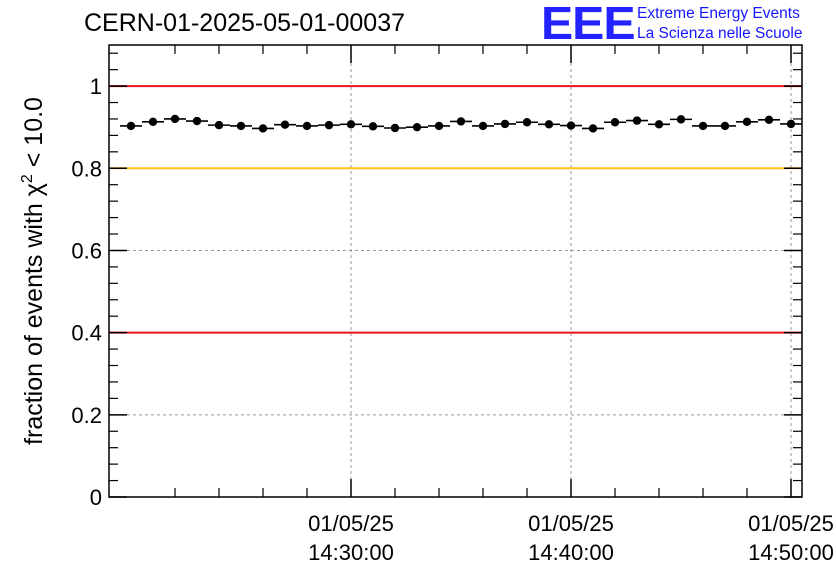 This screenshot has width=836, height=572. What do you see at coordinates (351, 552) in the screenshot?
I see `x-tick-time-label: 14:30:00` at bounding box center [351, 552].